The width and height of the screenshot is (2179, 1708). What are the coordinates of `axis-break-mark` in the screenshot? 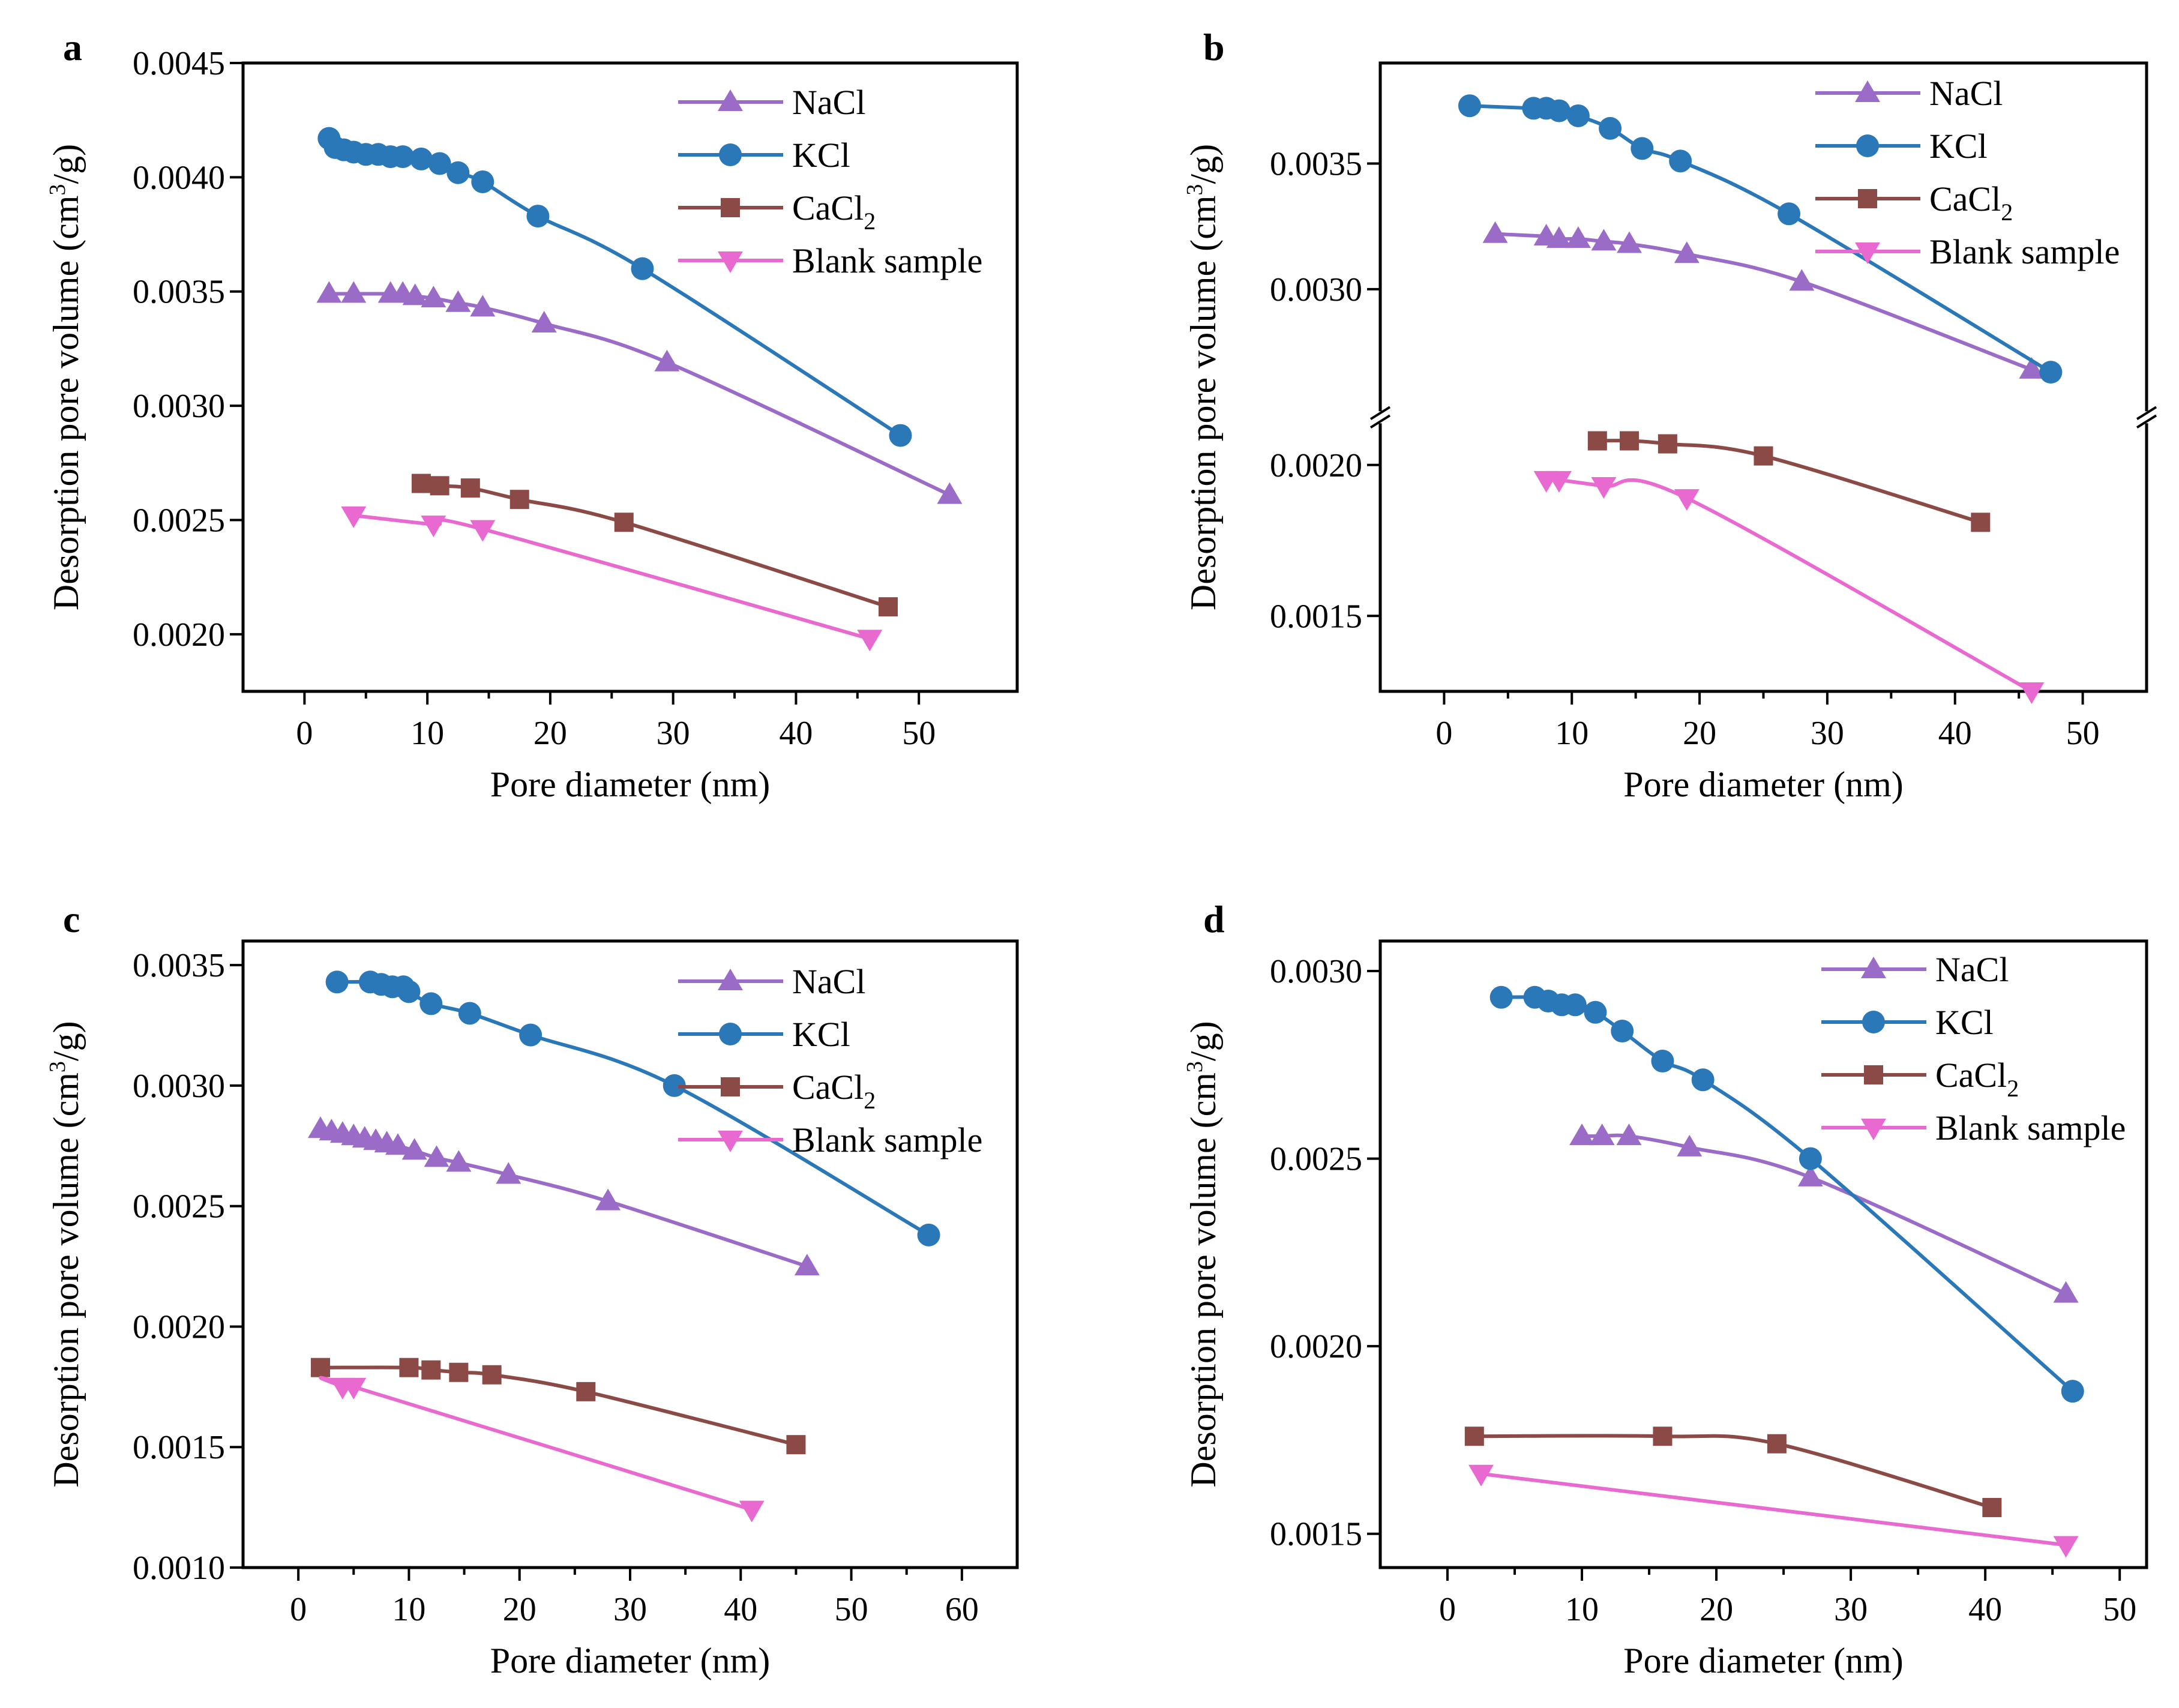 It's located at (2146, 414).